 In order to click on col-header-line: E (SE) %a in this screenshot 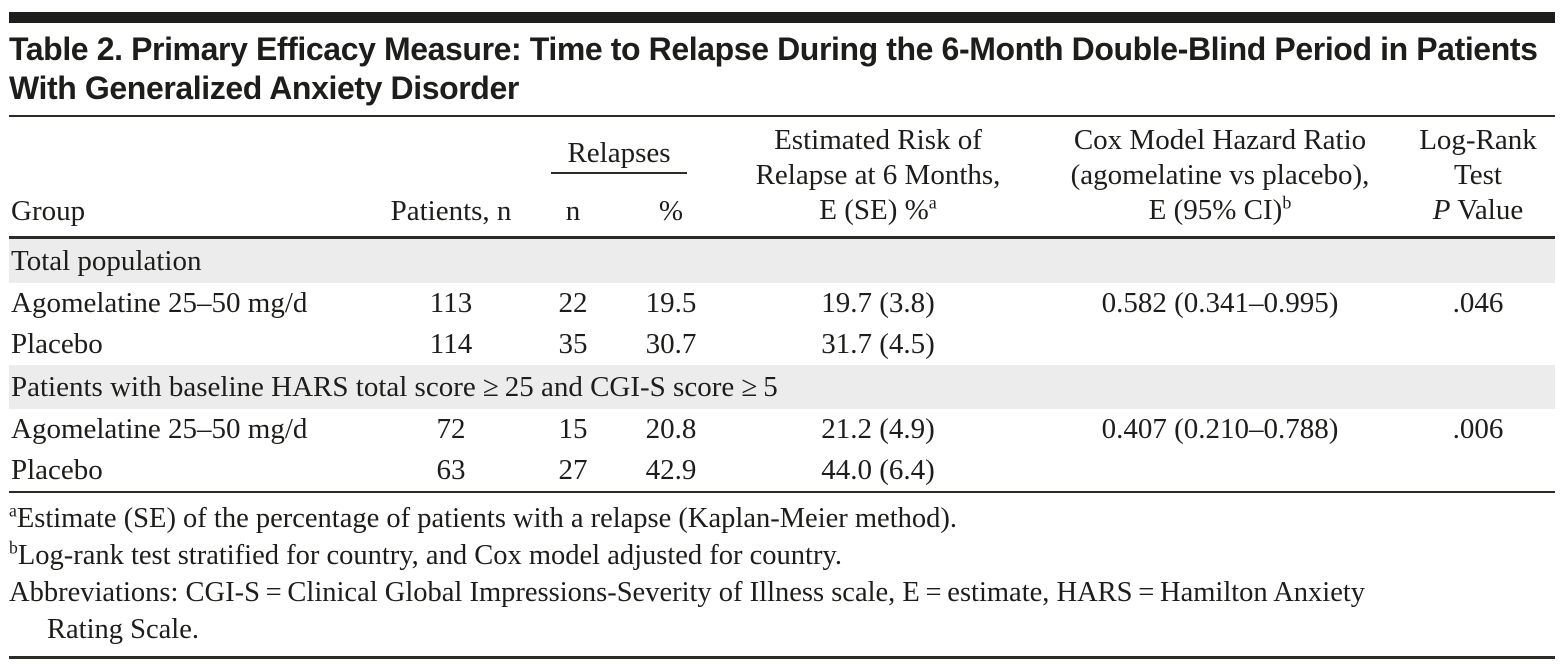, I will do `click(878, 210)`.